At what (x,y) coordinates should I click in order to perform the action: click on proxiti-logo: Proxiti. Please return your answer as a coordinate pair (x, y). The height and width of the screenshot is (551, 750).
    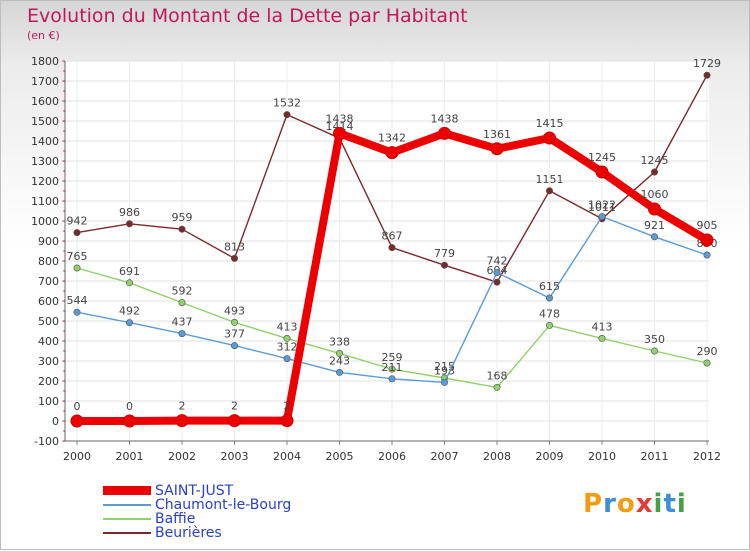
    Looking at the image, I should click on (635, 504).